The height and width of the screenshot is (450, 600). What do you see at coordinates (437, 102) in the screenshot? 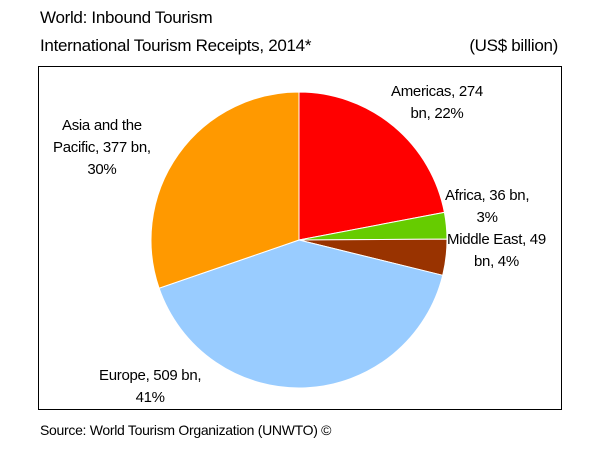
I see `slice-label-americas: Americas, 274 bn, 22%` at bounding box center [437, 102].